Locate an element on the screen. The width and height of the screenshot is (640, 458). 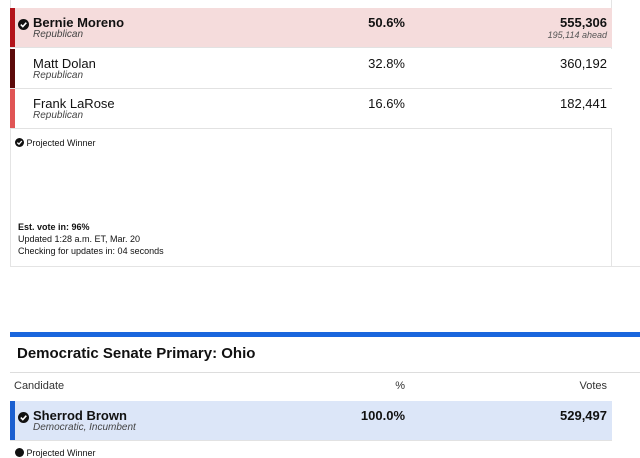
vote-percent: 32.8% is located at coordinates (386, 63).